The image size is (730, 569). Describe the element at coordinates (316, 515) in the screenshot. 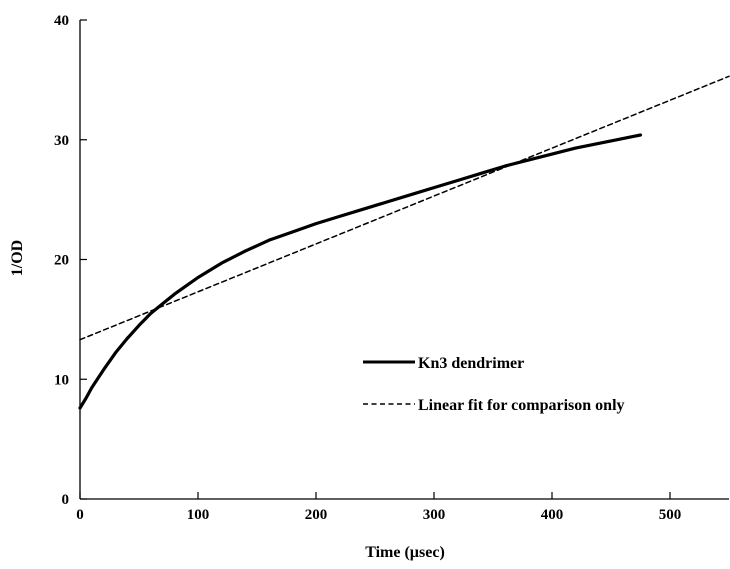

I see `x-tick-label: 200` at that location.